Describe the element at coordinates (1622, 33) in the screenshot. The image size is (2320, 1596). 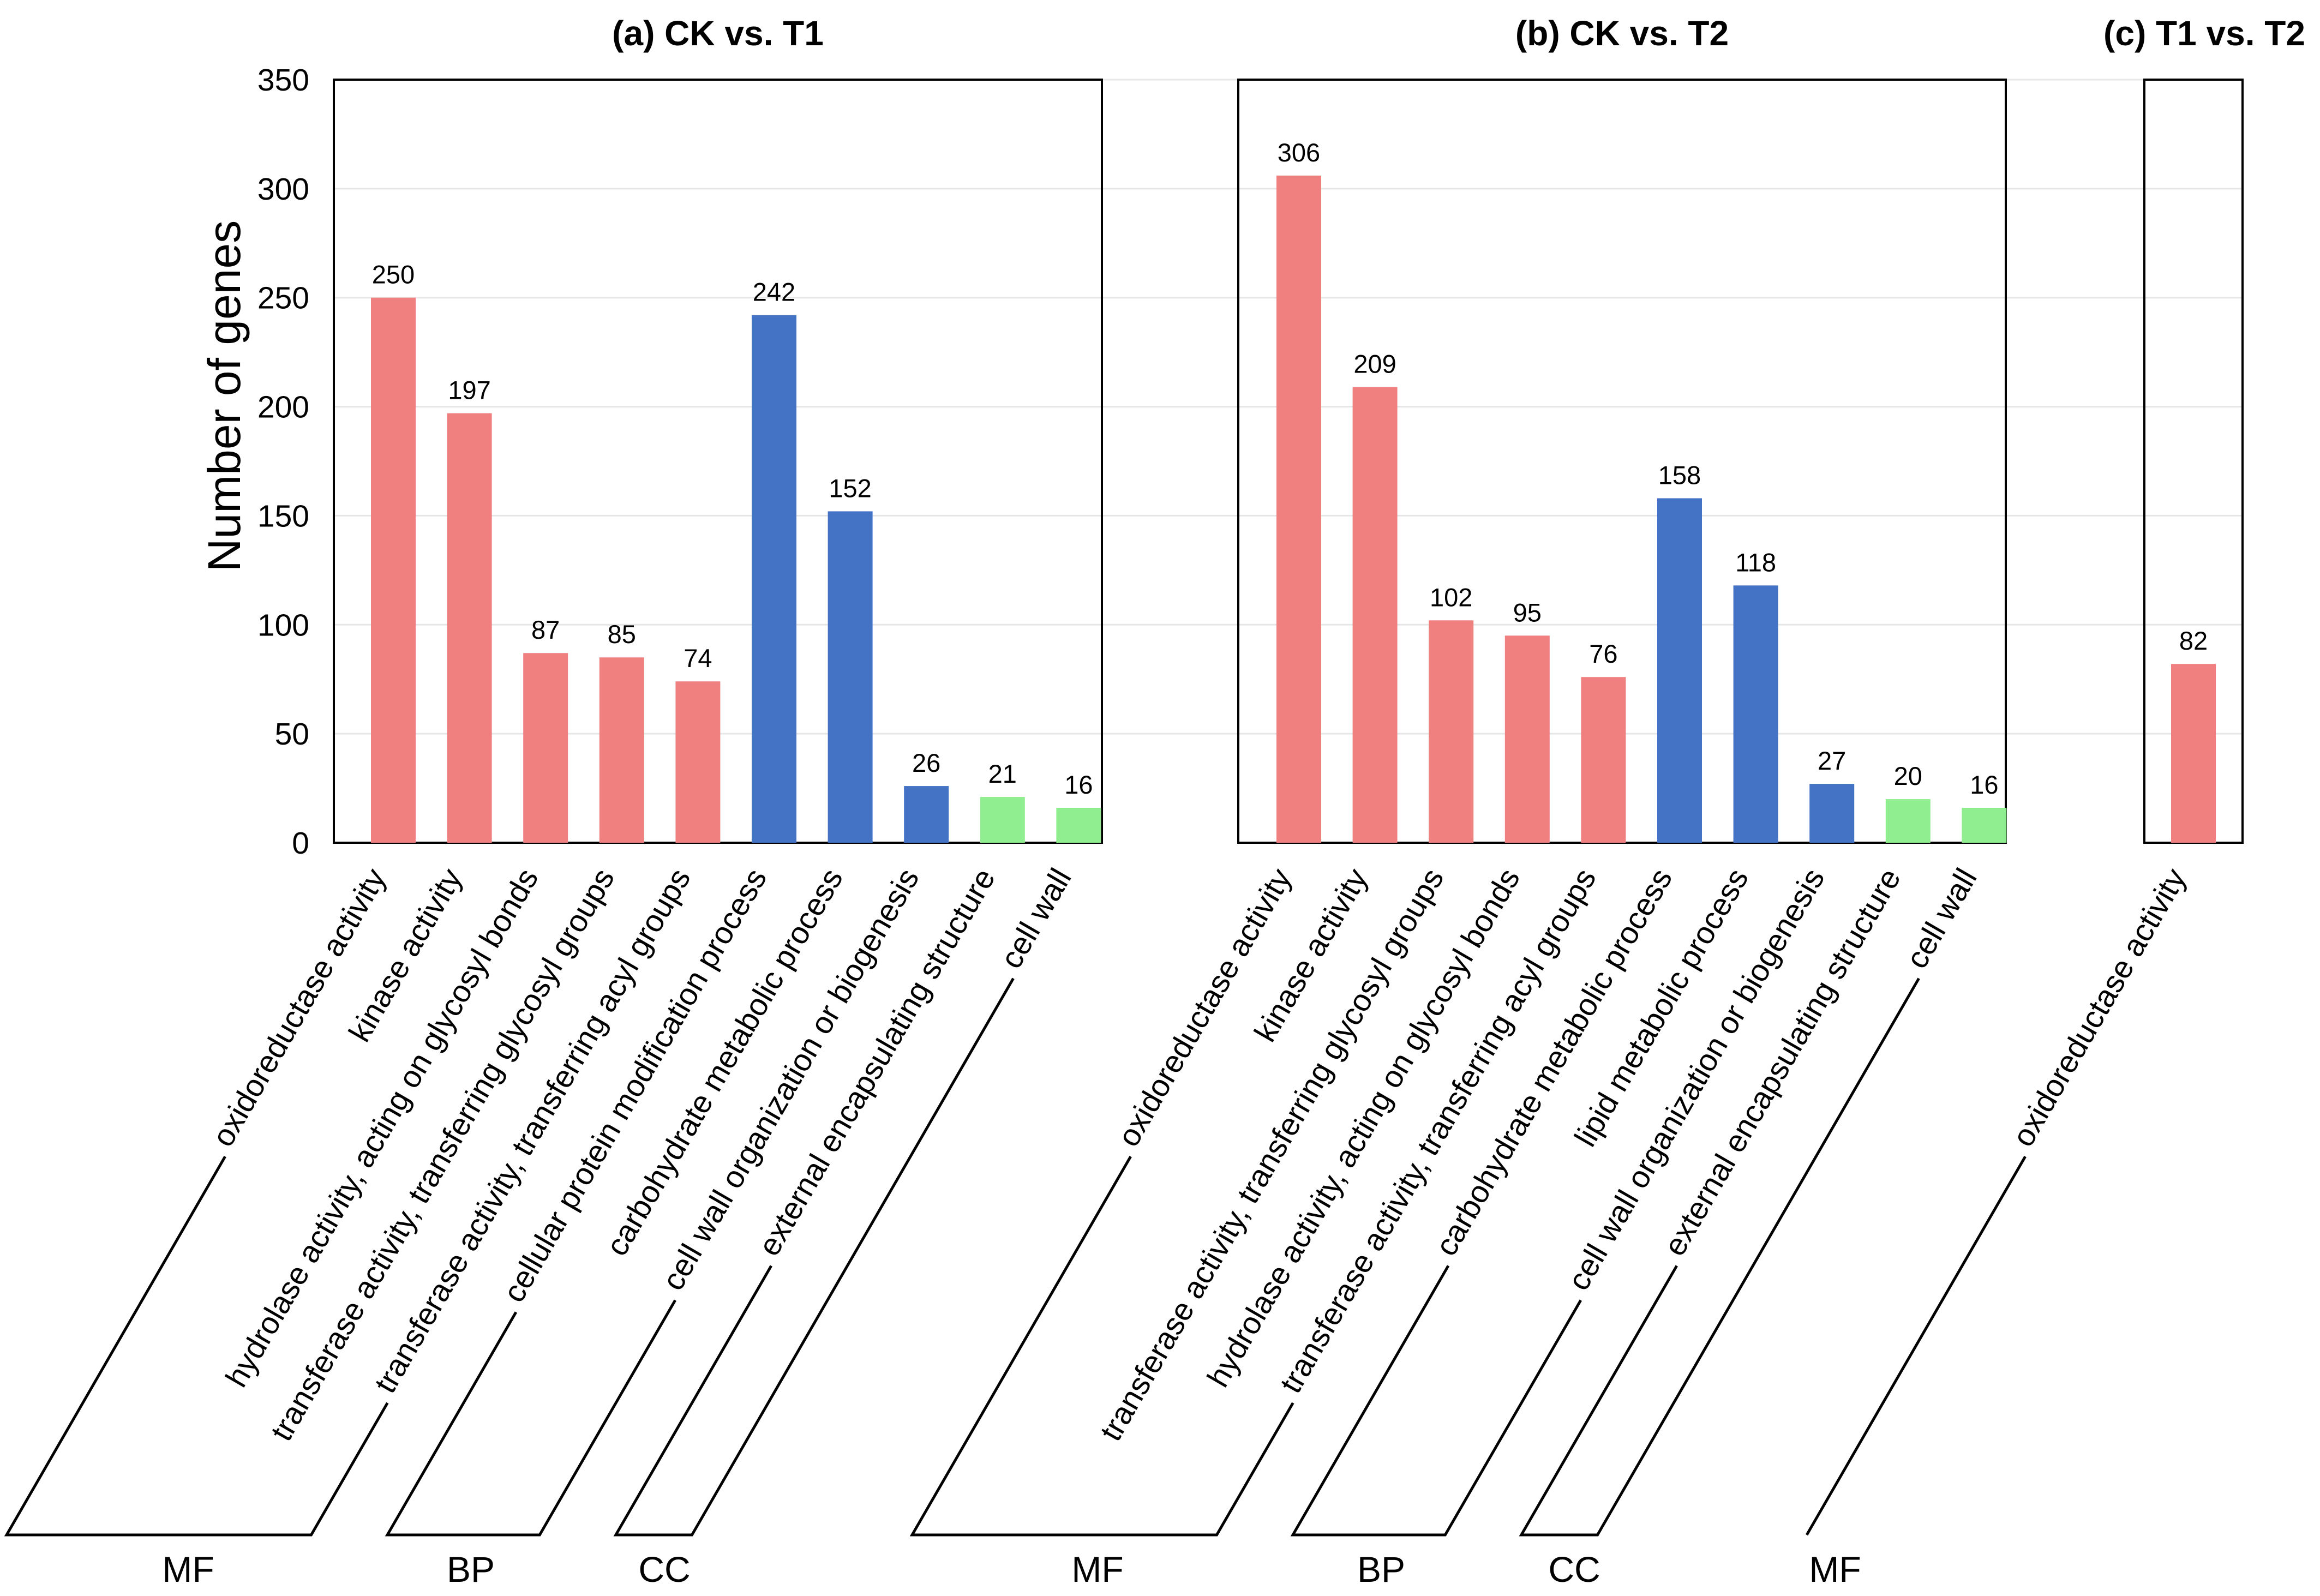
I see `panel-title: (b) CK vs. T2` at that location.